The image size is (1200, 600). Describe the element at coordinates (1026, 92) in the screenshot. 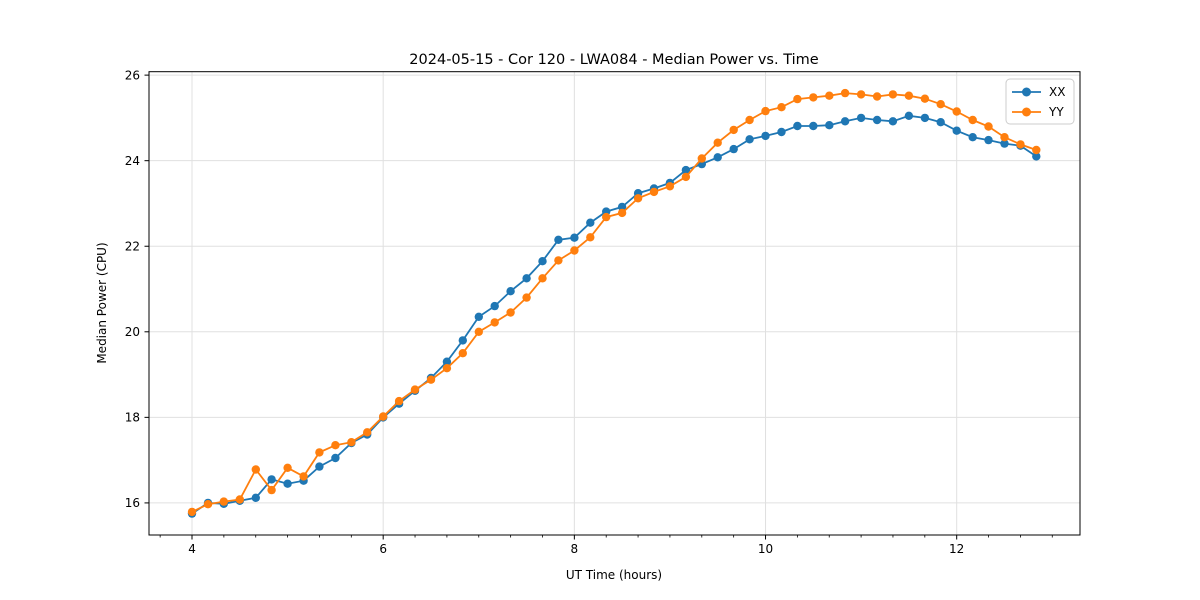

I see `legend-marker-xx` at that location.